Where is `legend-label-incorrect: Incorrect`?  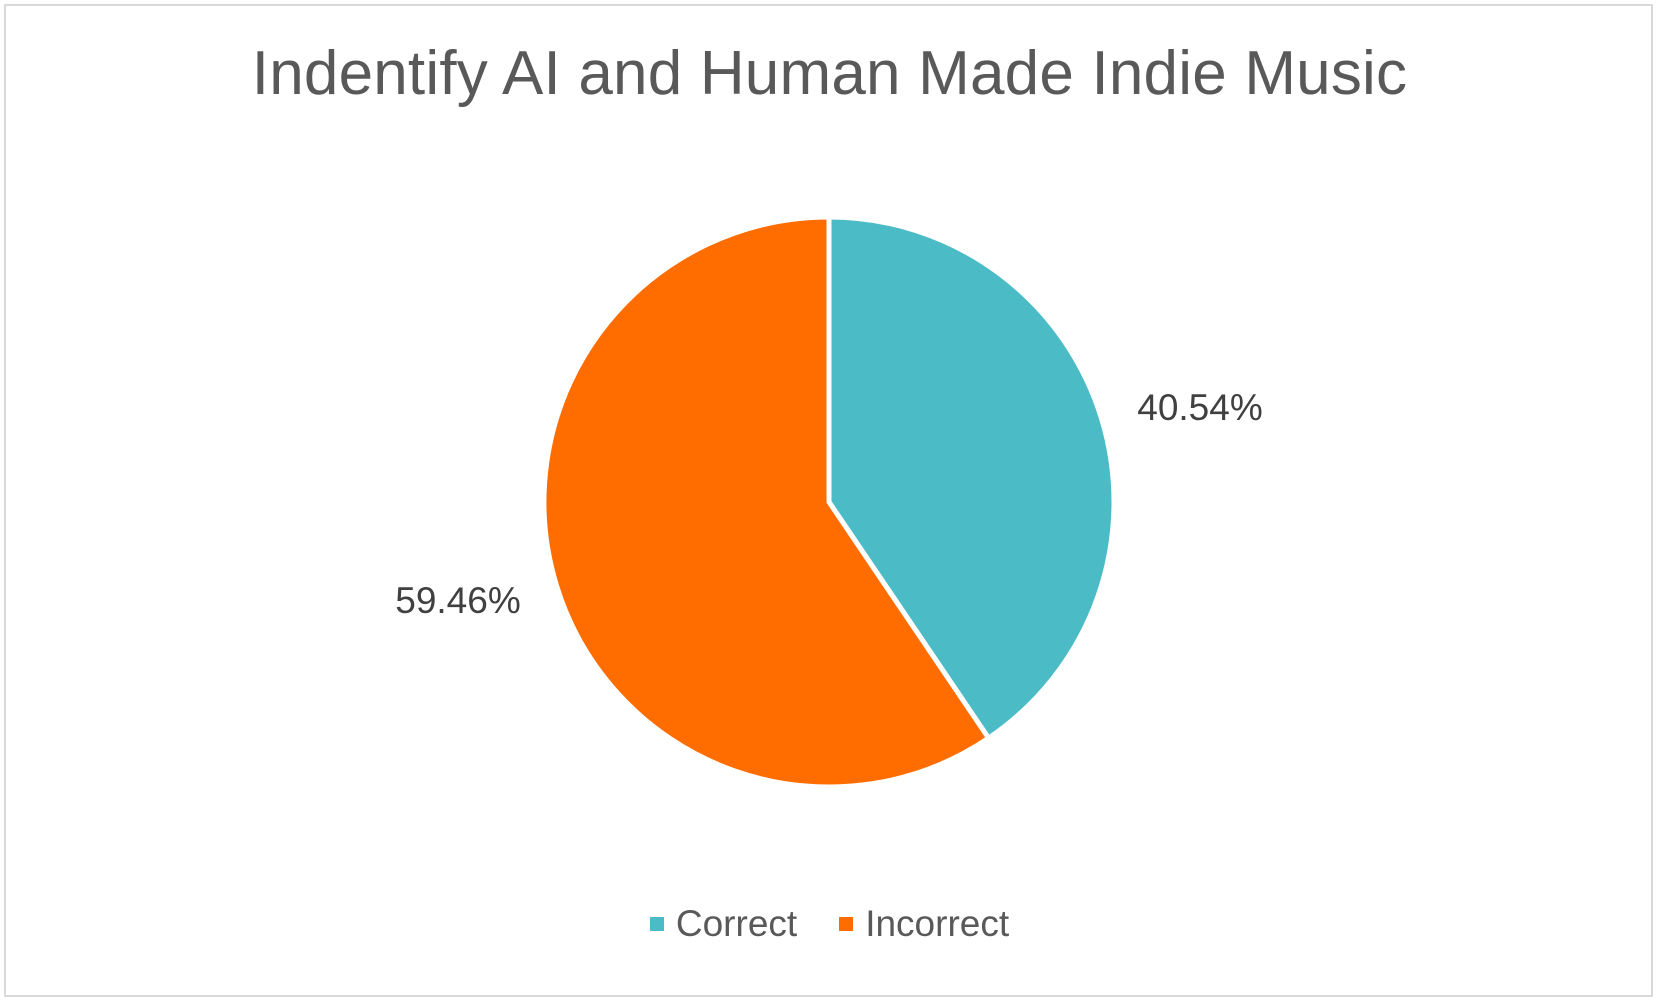 legend-label-incorrect: Incorrect is located at coordinates (937, 923).